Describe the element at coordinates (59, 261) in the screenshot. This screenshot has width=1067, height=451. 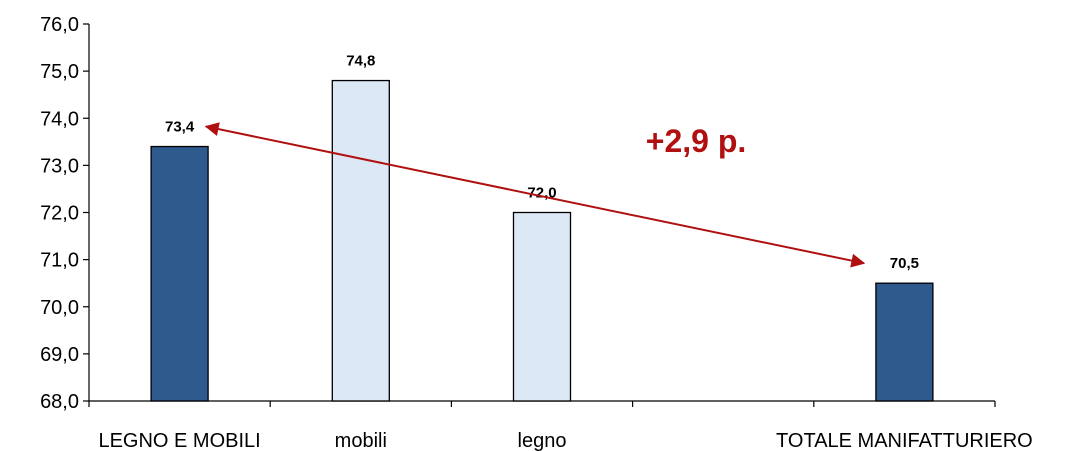
I see `y-tick-label: 71,0` at that location.